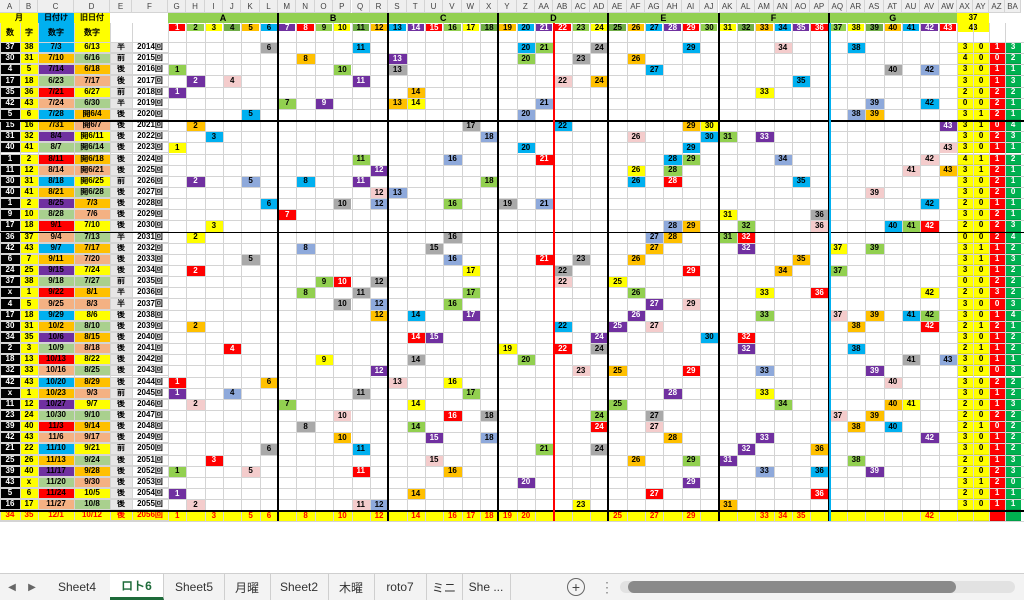 The width and height of the screenshot is (1024, 600). Describe the element at coordinates (10, 282) in the screenshot. I see `cell-row-22-a: 37` at that location.